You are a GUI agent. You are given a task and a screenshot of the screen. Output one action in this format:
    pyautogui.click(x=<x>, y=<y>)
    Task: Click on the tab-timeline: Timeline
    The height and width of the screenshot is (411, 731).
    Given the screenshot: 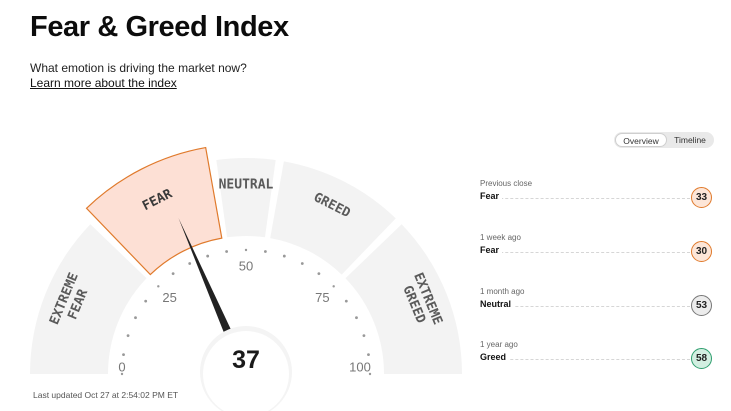 What is the action you would take?
    pyautogui.click(x=690, y=140)
    